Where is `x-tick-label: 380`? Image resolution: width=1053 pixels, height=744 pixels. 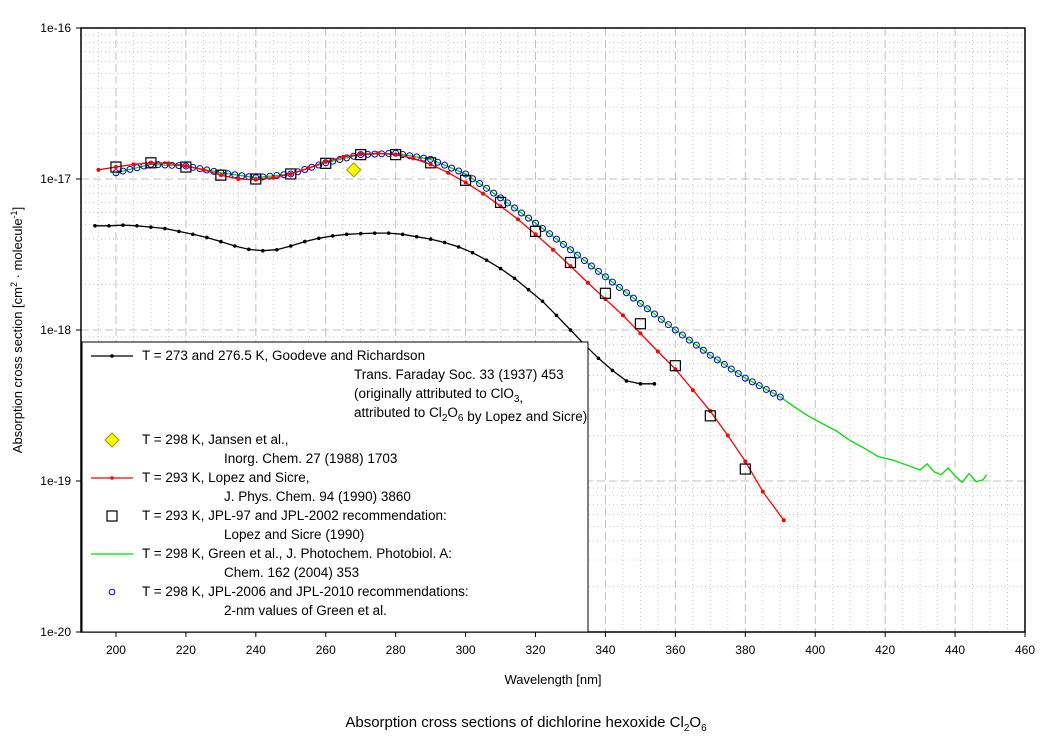
x-tick-label: 380 is located at coordinates (745, 650).